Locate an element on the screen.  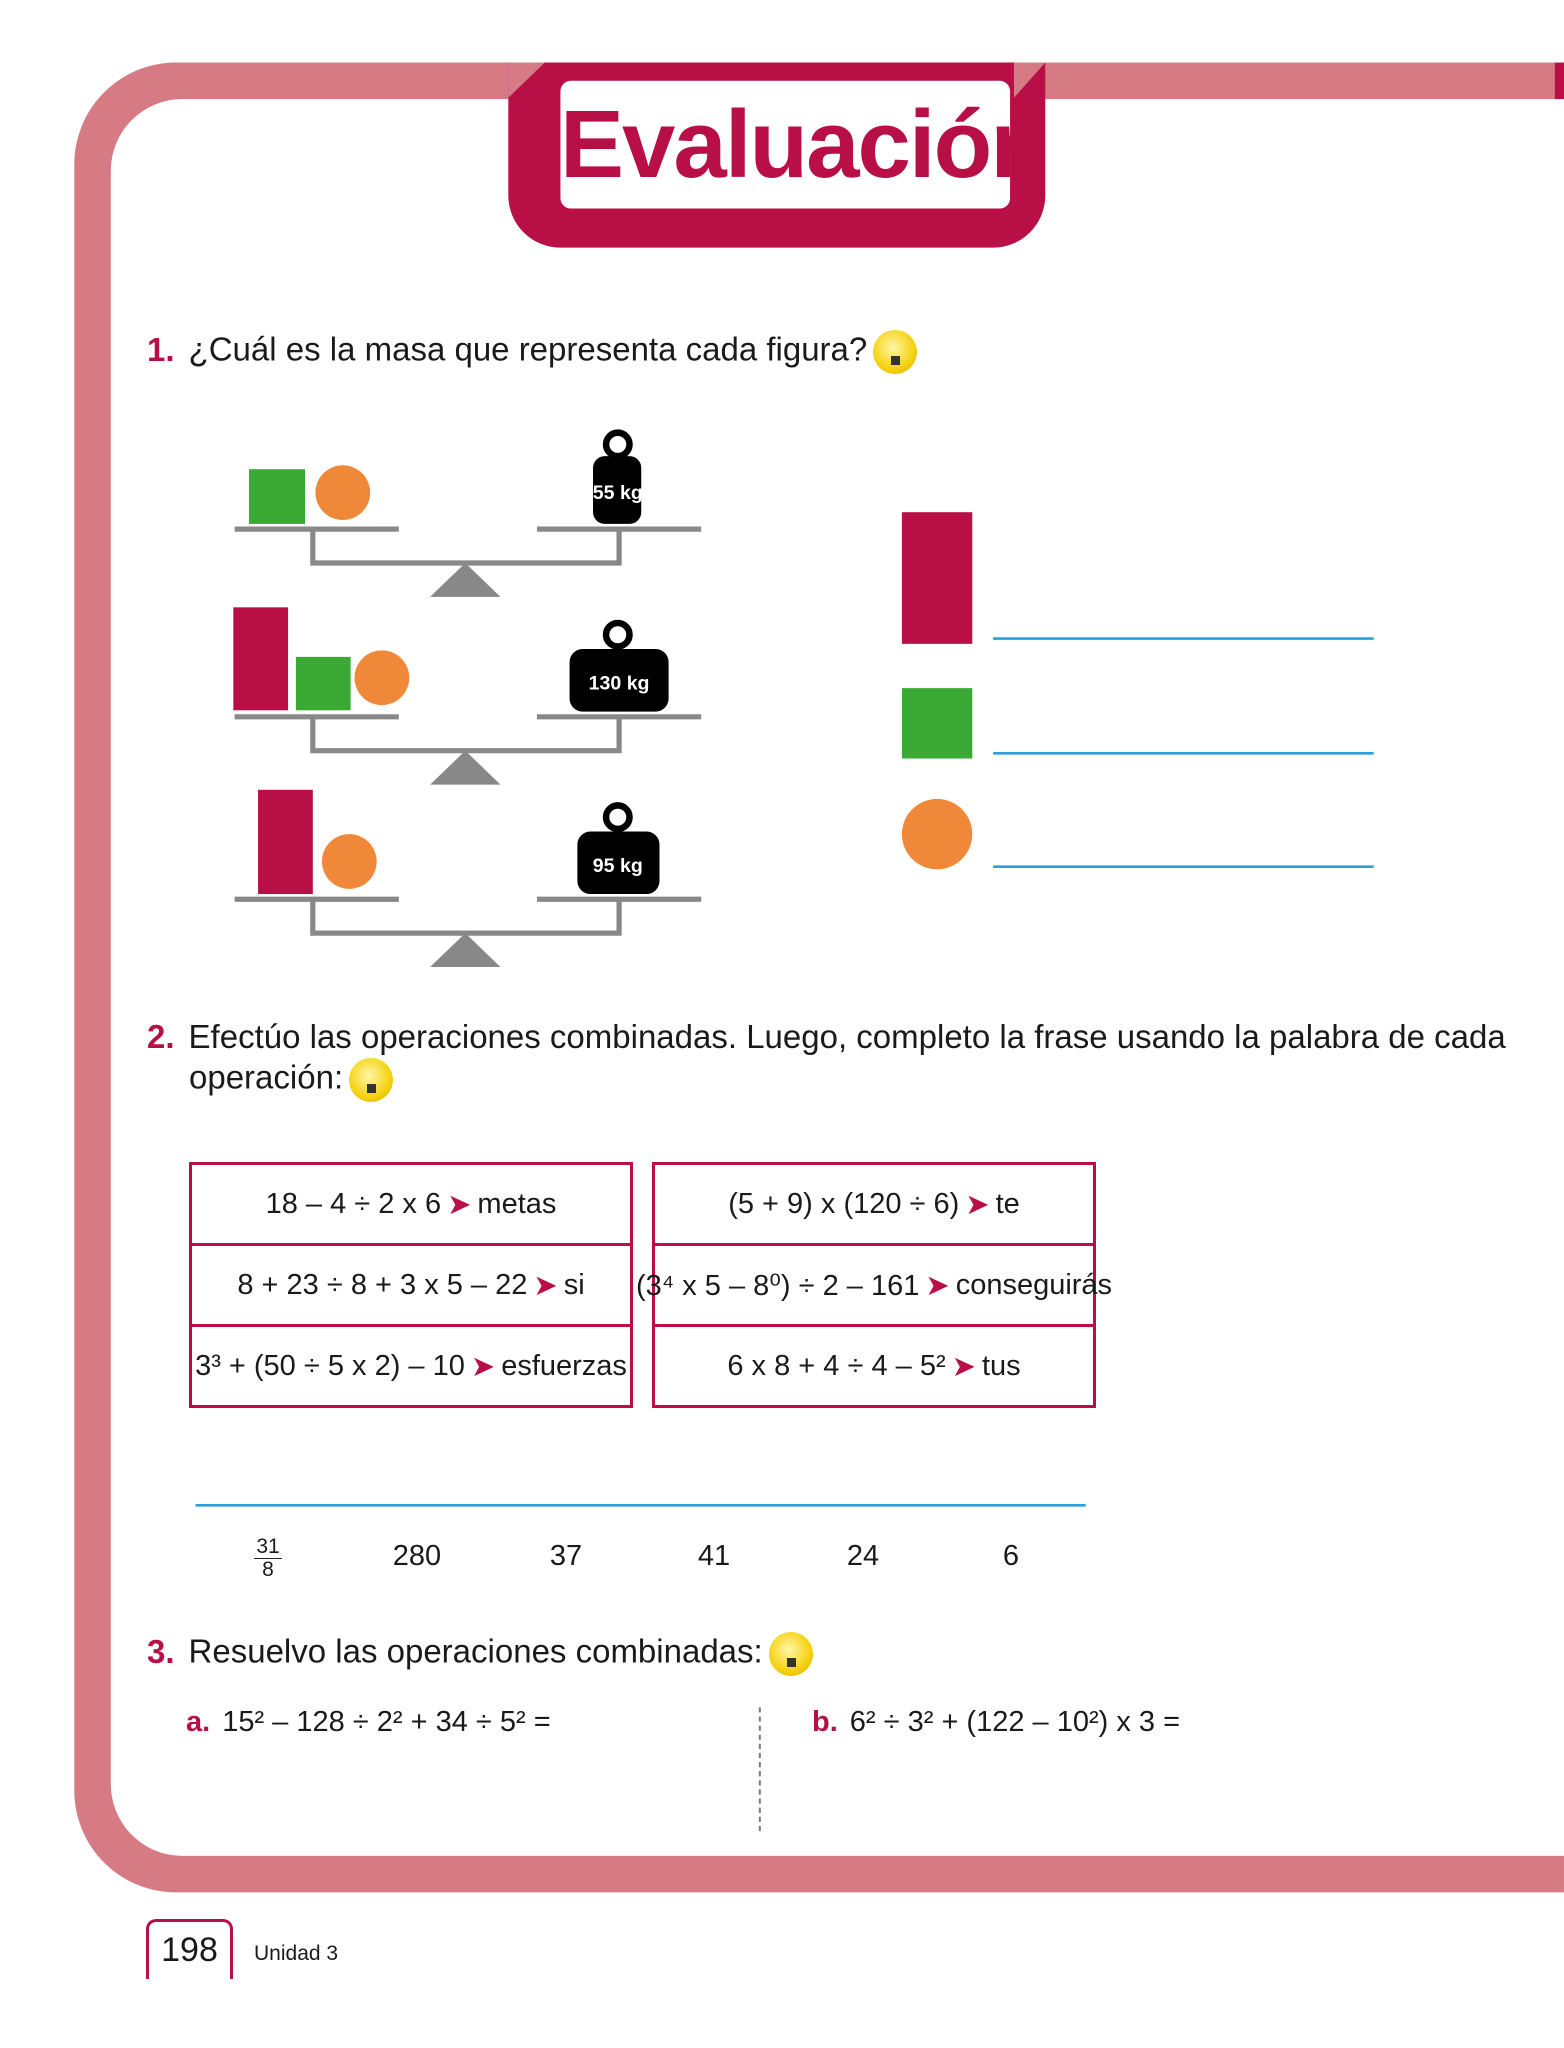
answer-green-square is located at coordinates (937, 723).